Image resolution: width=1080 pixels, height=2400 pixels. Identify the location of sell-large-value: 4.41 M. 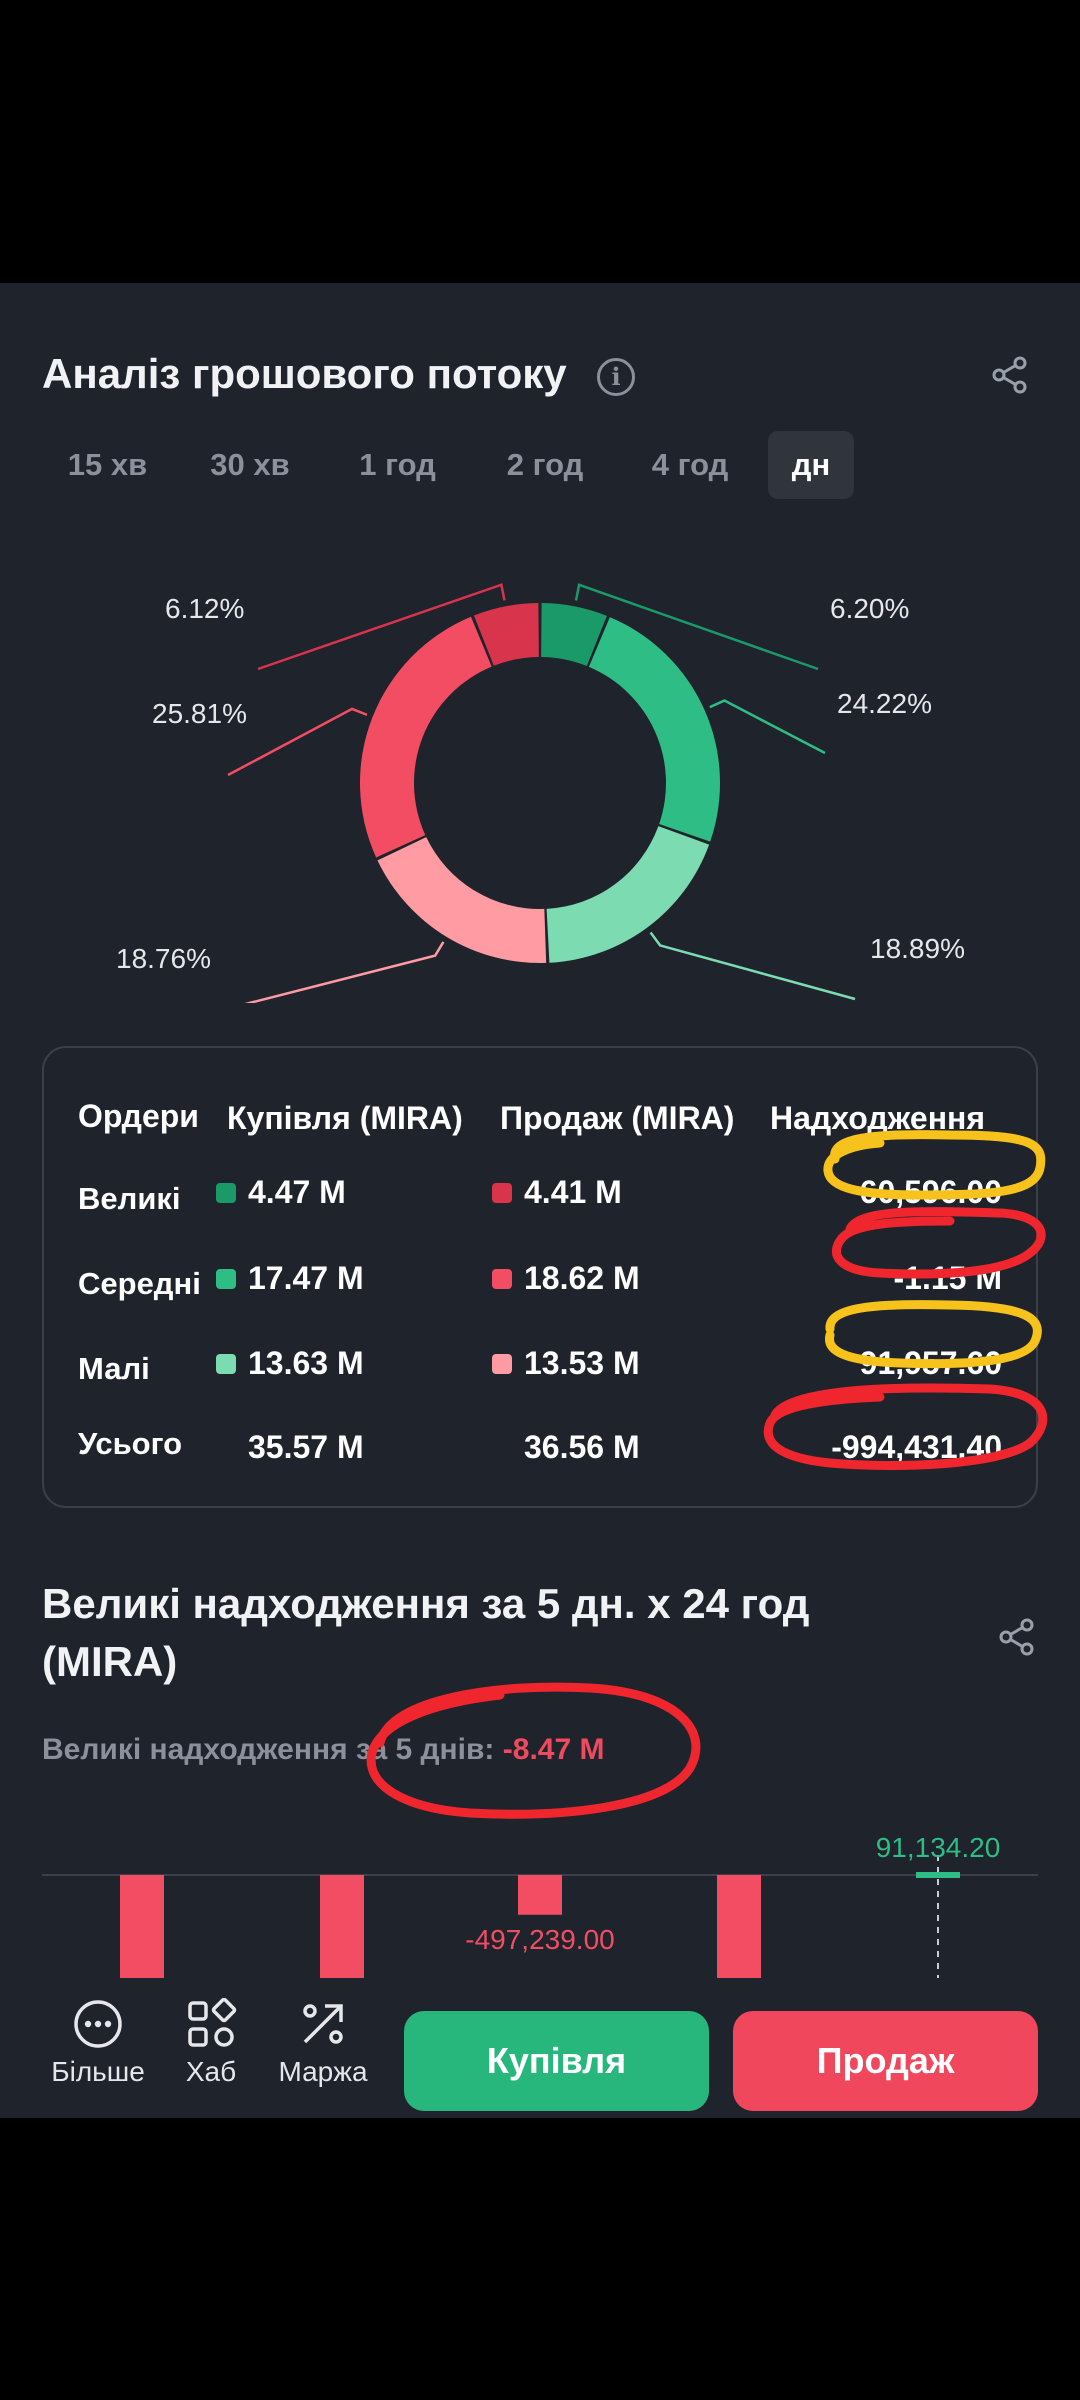
(573, 1192).